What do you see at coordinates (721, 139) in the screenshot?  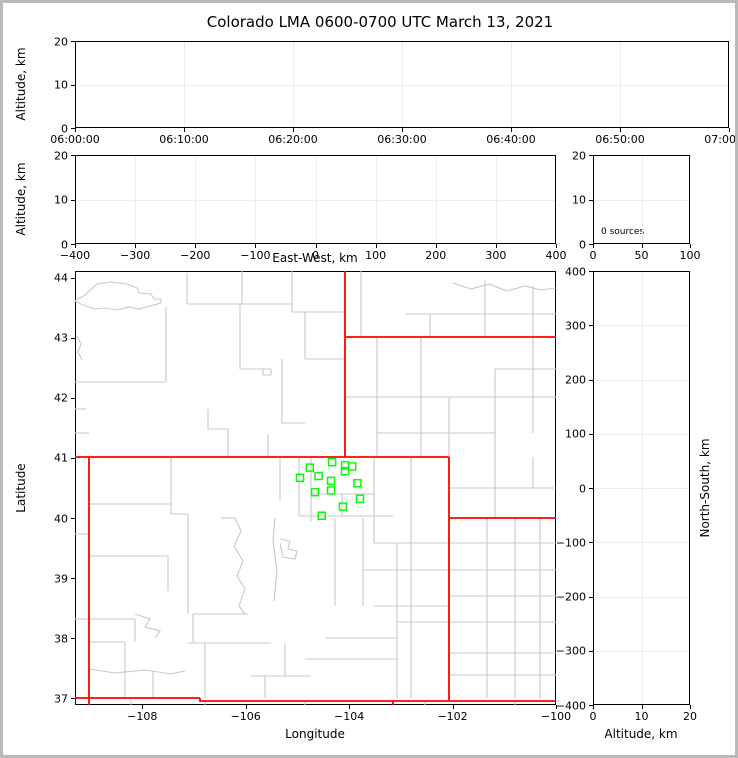 I see `x-tick-label: 07:00:00` at bounding box center [721, 139].